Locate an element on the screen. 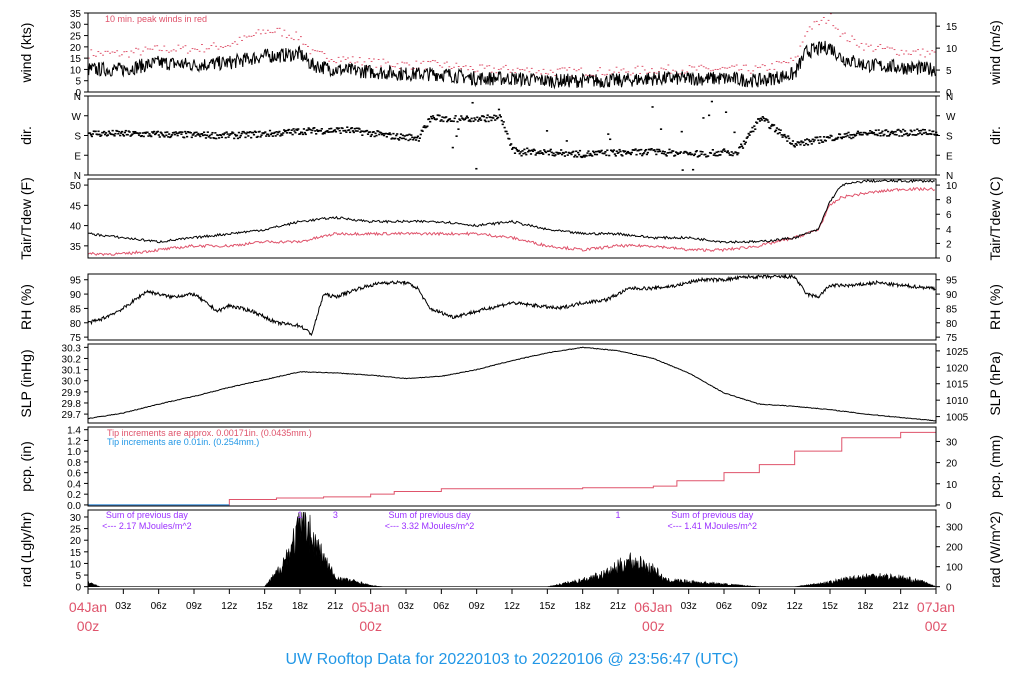  wind-frame is located at coordinates (512, 52).